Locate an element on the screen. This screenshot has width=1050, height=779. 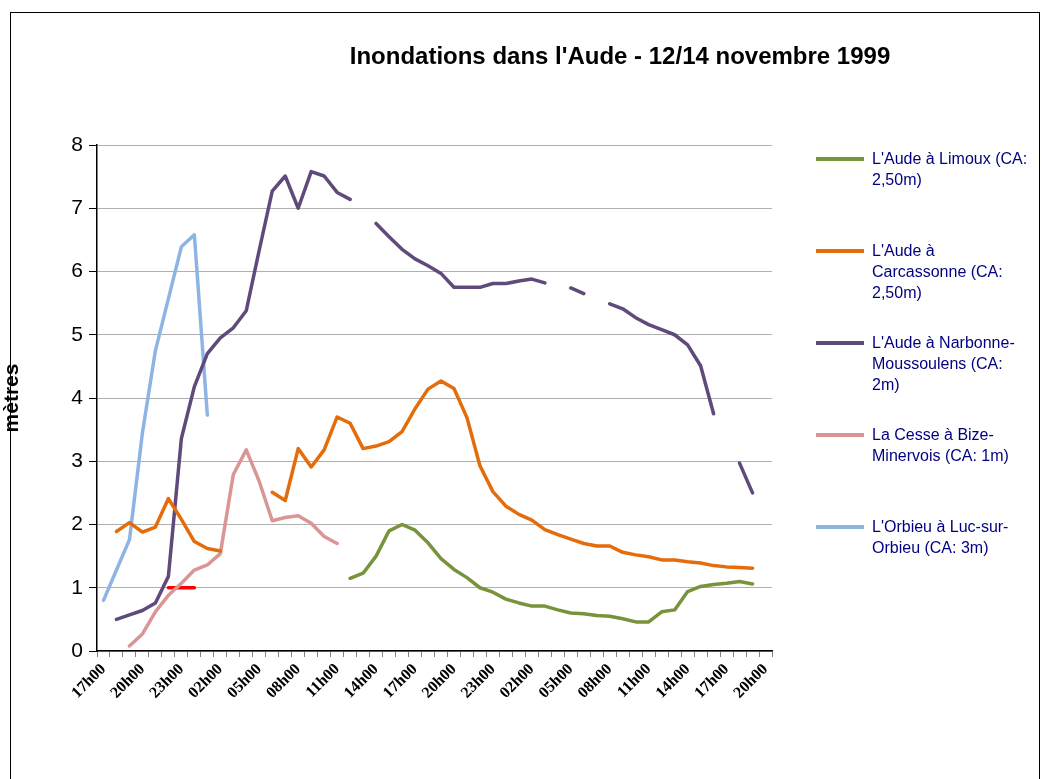
y-tick-label: 1 is located at coordinates (77, 586).